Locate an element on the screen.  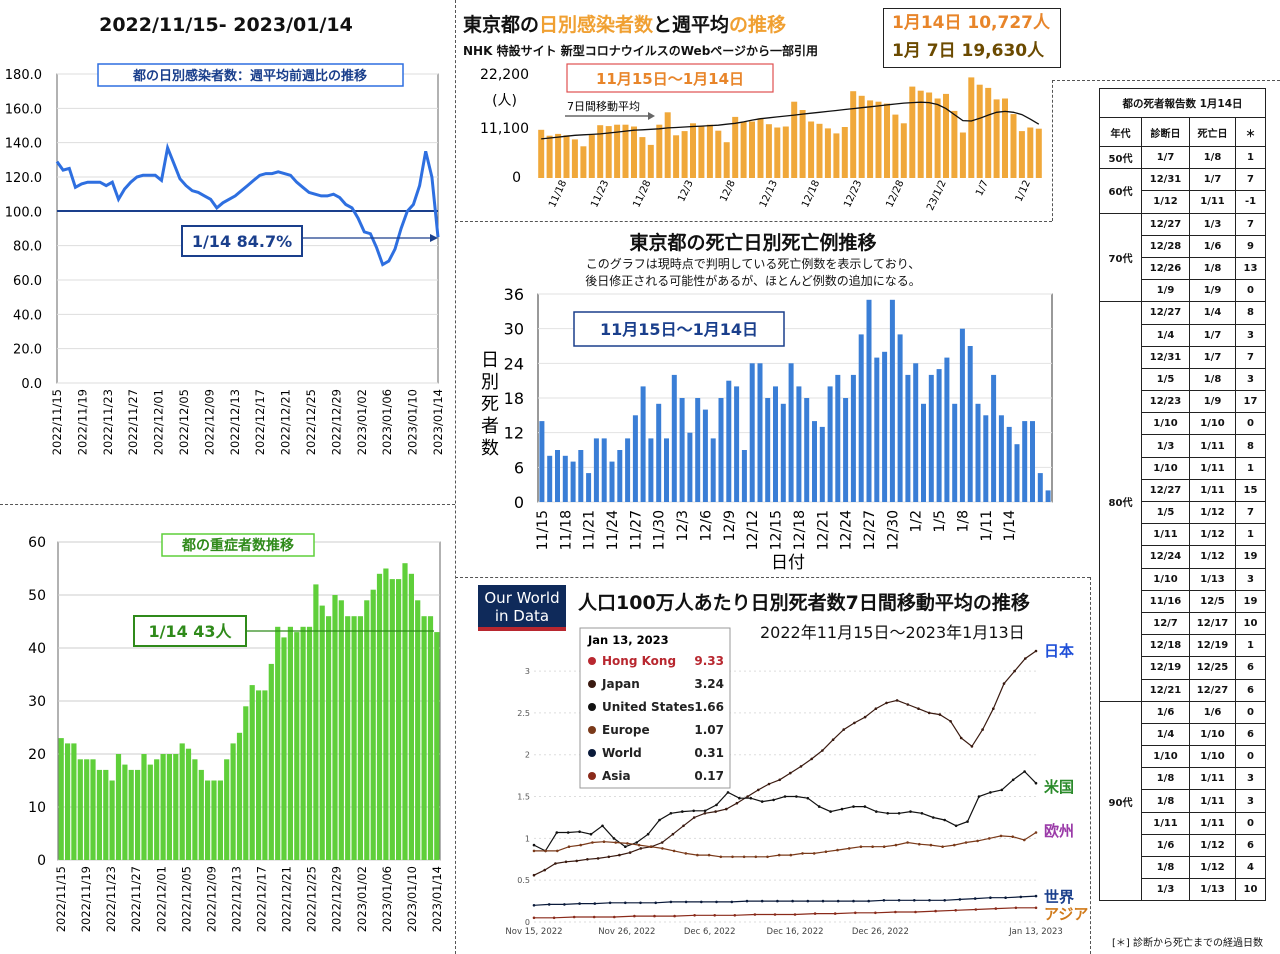
cases-x-tick: 11/28 is located at coordinates (642, 194).